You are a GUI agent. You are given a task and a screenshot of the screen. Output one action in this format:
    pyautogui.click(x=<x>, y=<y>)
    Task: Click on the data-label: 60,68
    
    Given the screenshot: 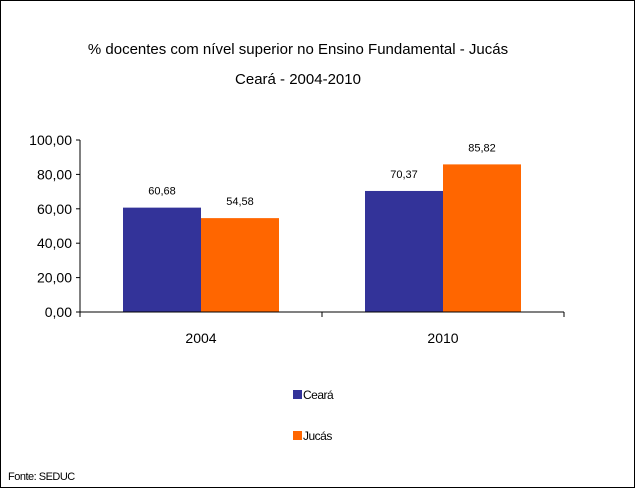 What is the action you would take?
    pyautogui.click(x=162, y=192)
    